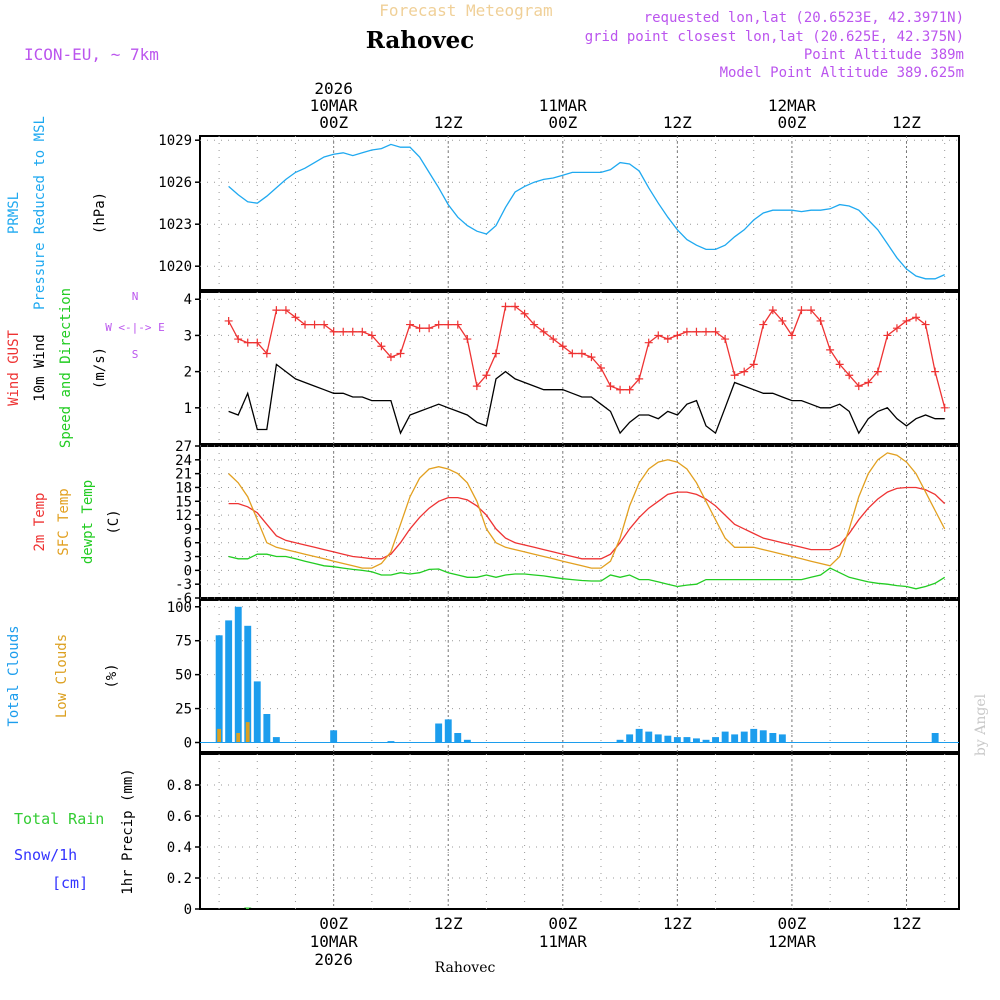 The image size is (1000, 1000). I want to click on precip-legend-label: Total Rain, so click(59, 819).